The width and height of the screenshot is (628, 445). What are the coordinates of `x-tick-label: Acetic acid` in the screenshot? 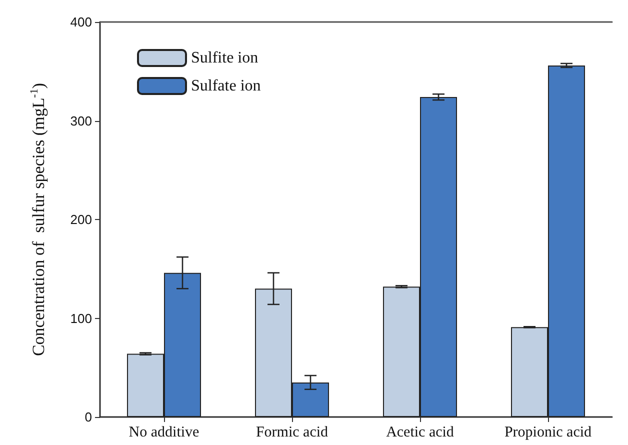 It's located at (420, 432).